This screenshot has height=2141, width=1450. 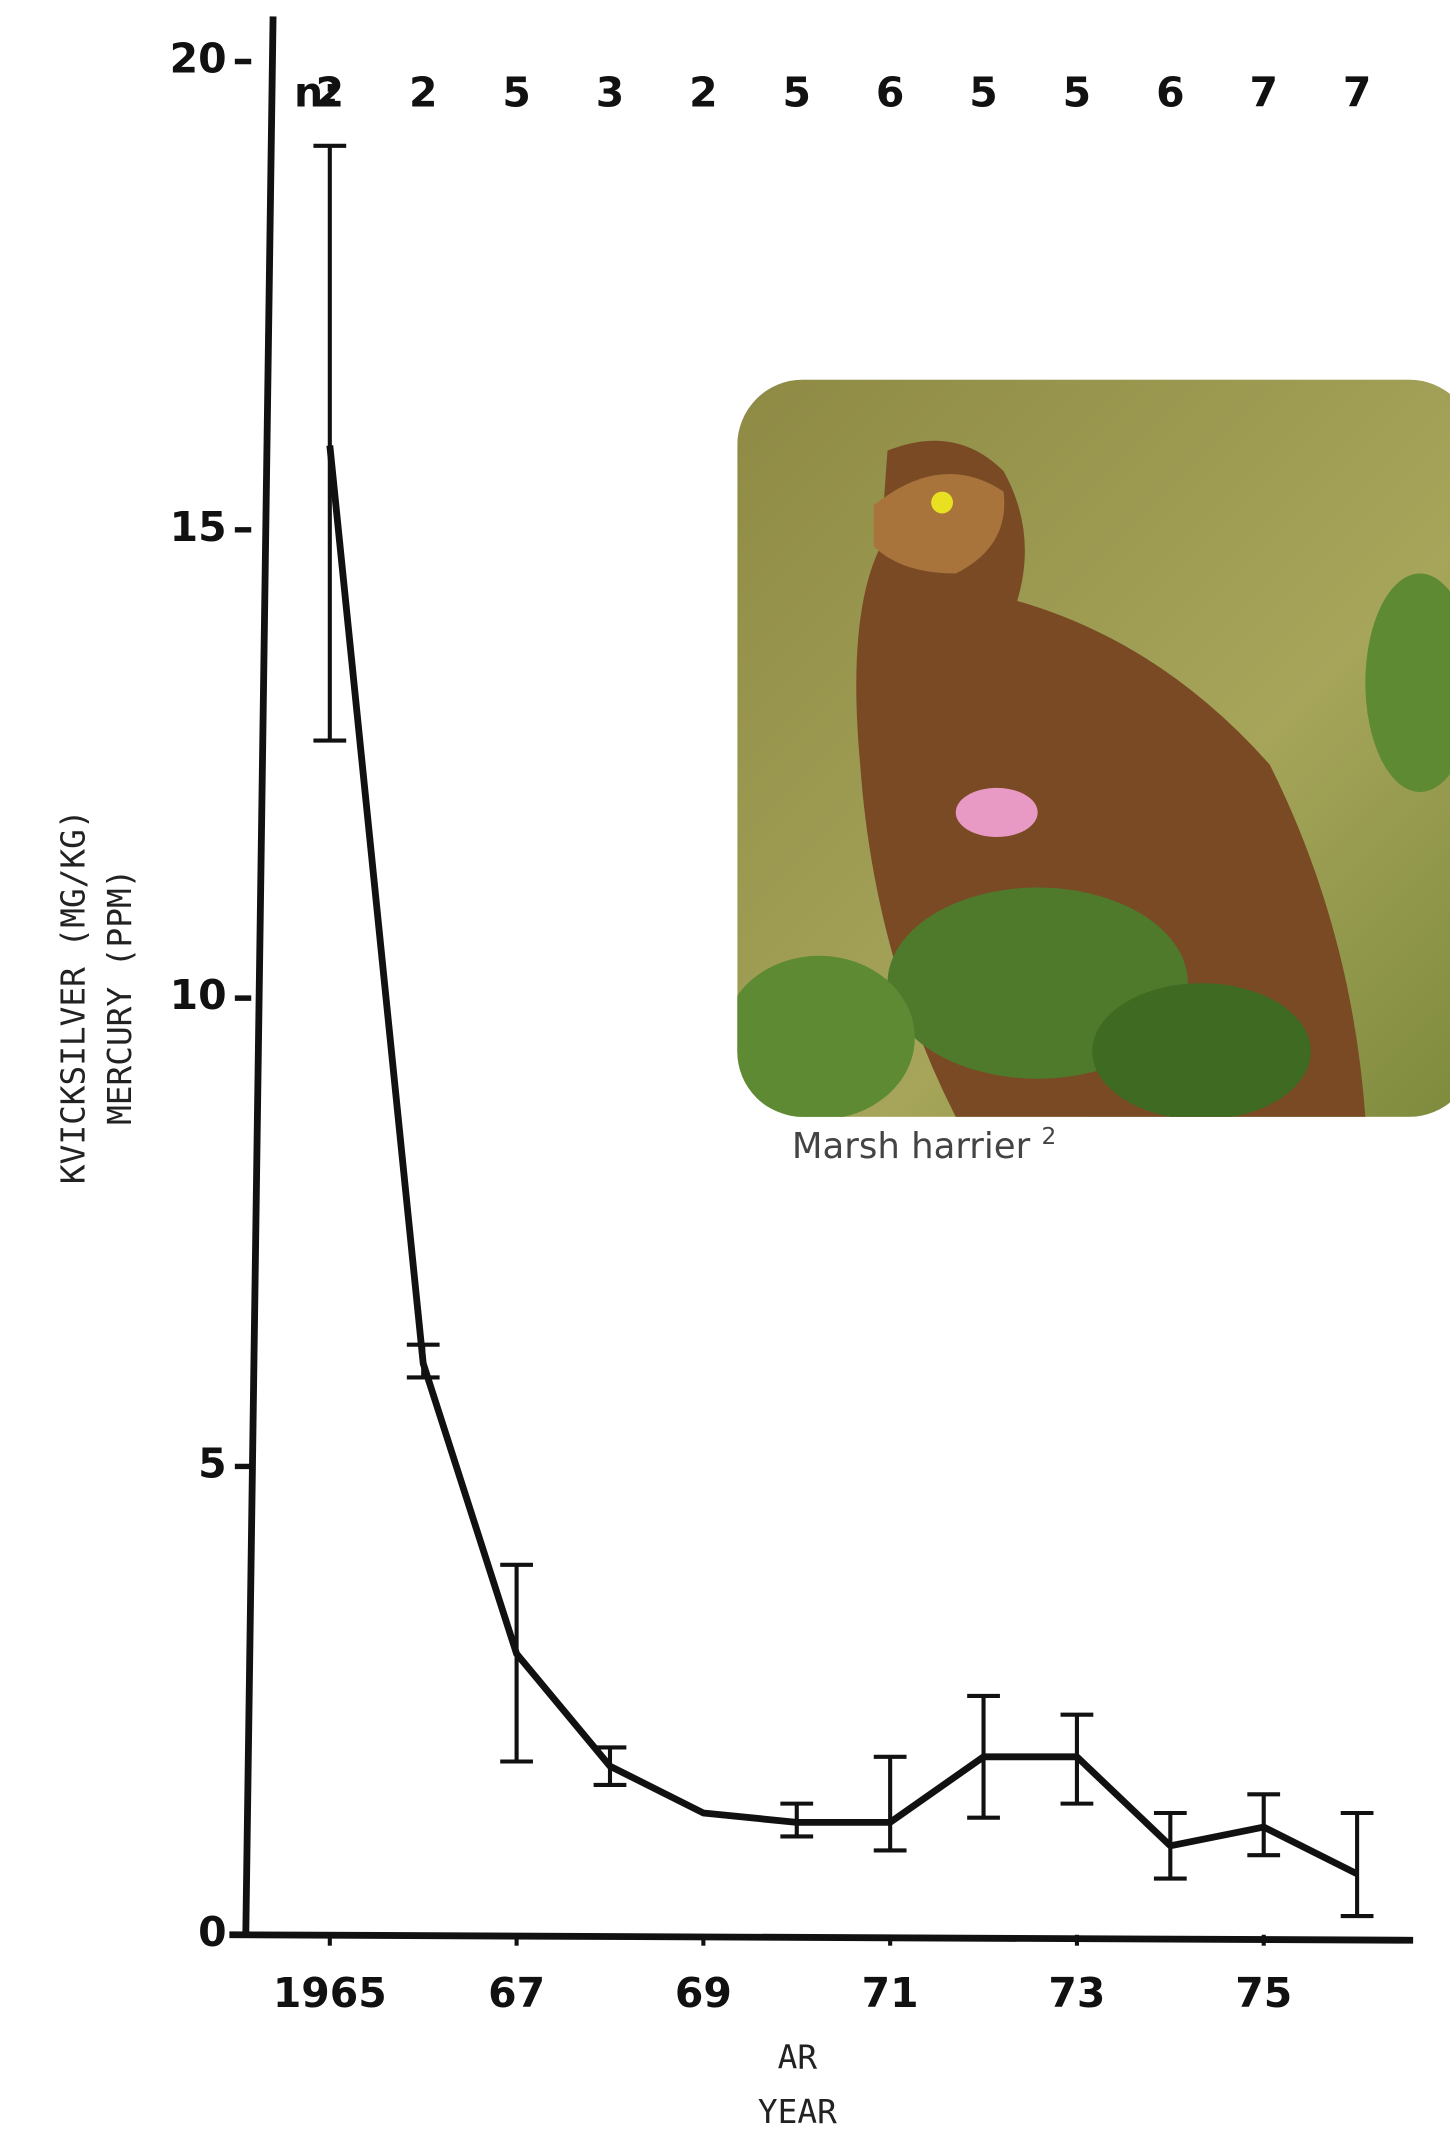 I want to click on n-label: n:, so click(x=317, y=93).